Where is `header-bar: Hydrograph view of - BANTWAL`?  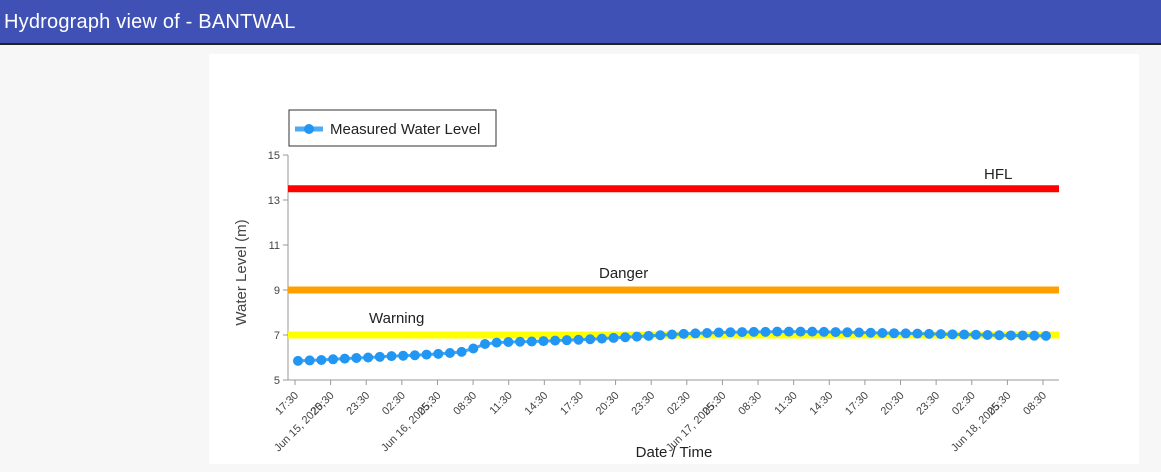
header-bar: Hydrograph view of - BANTWAL is located at coordinates (580, 22).